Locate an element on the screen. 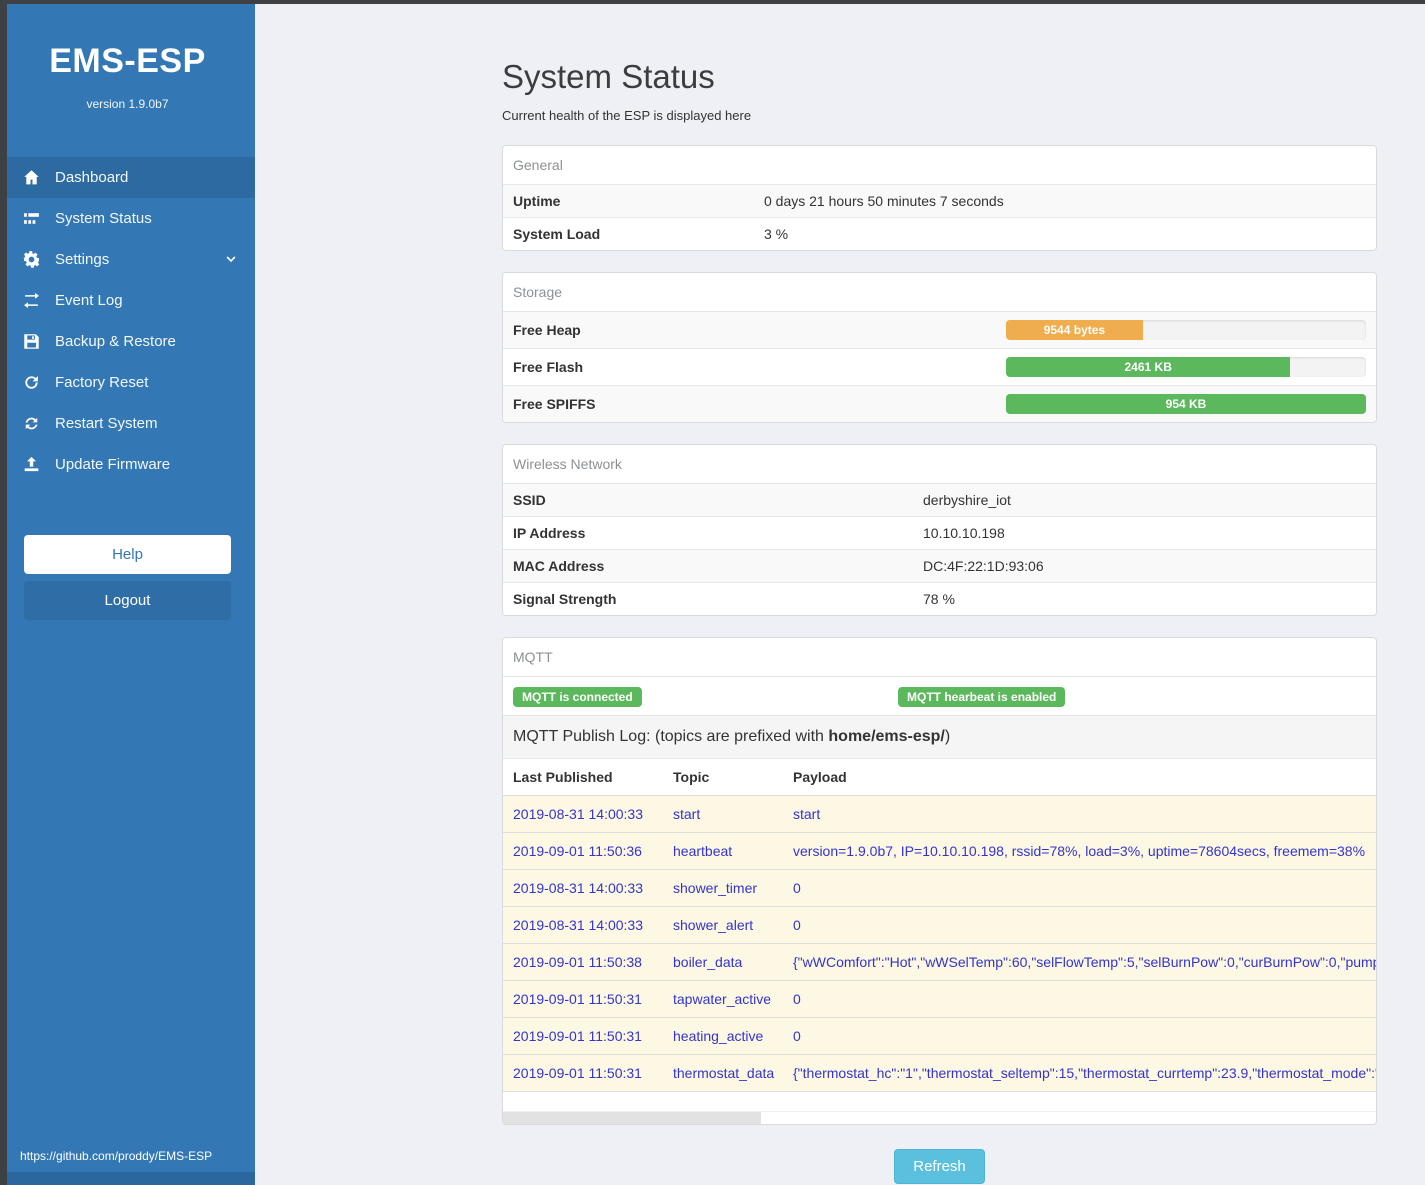 This screenshot has height=1185, width=1425. sidebar-item-factory-reset: Factory Reset is located at coordinates (127, 382).